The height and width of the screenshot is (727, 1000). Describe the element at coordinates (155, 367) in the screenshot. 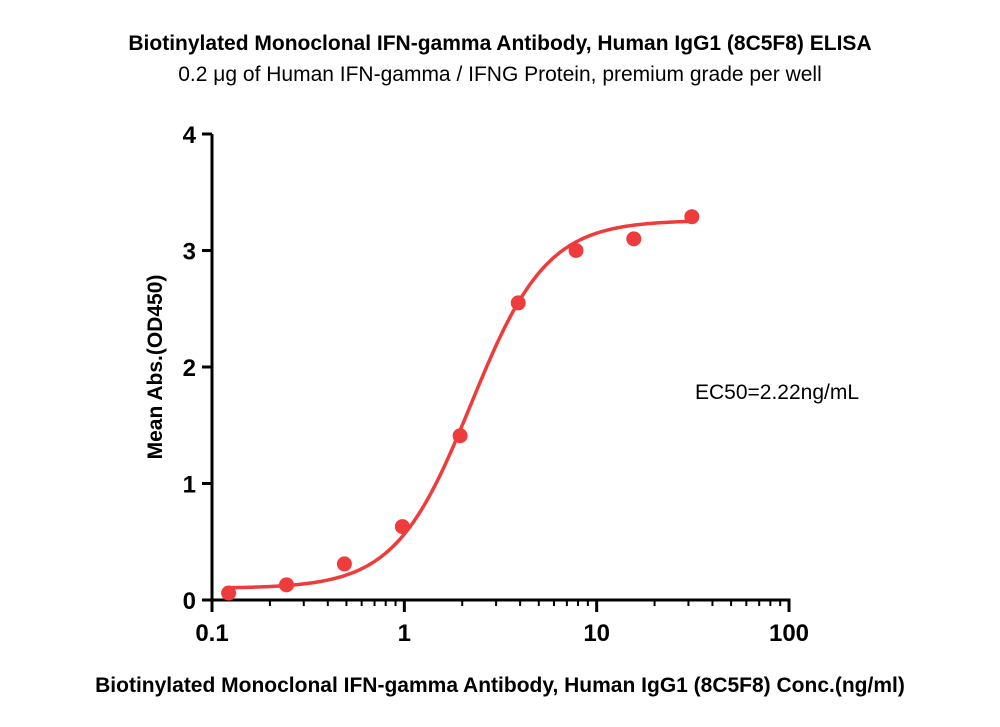

I see `y-axis-title: Mean Abs.(OD450)` at that location.